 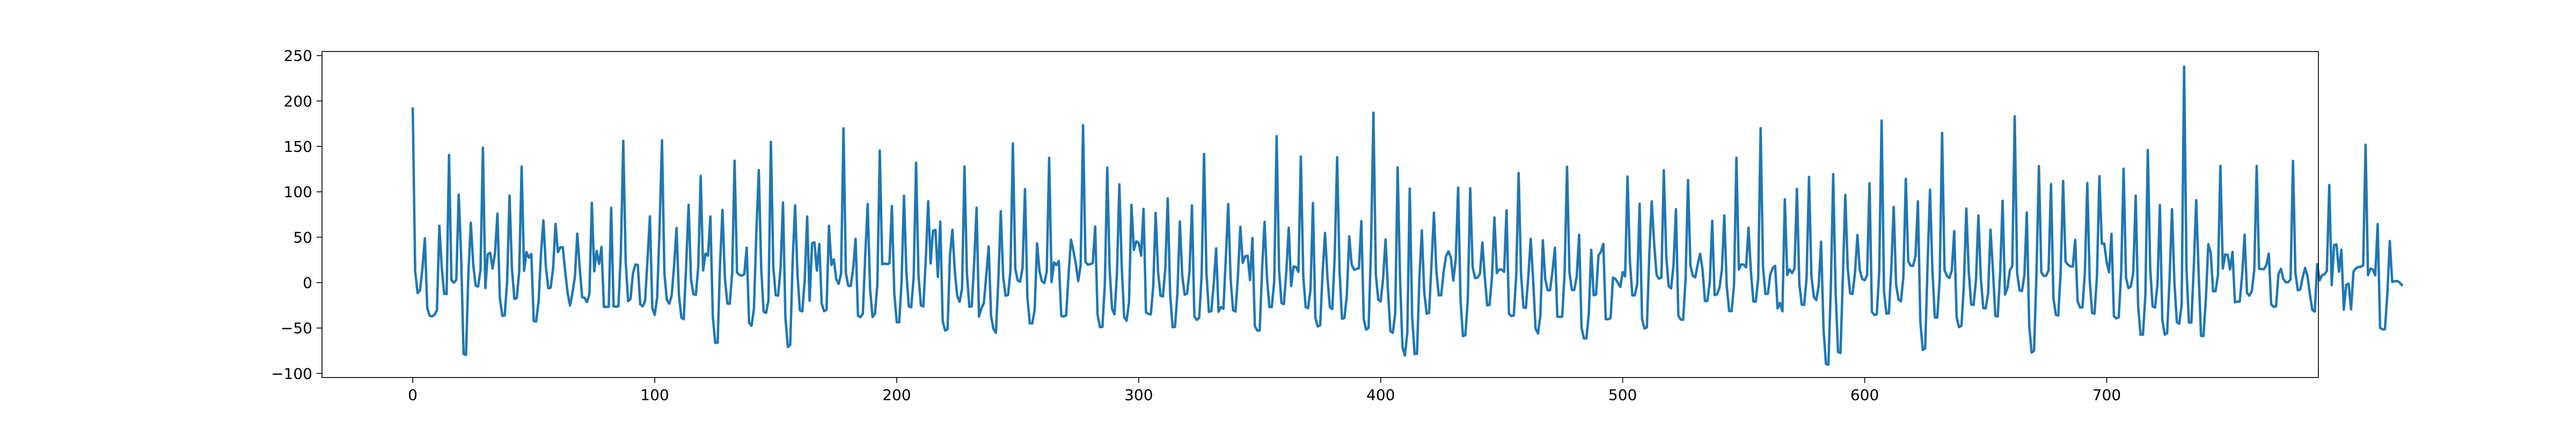 What do you see at coordinates (298, 56) in the screenshot?
I see `y-tick-label: 250` at bounding box center [298, 56].